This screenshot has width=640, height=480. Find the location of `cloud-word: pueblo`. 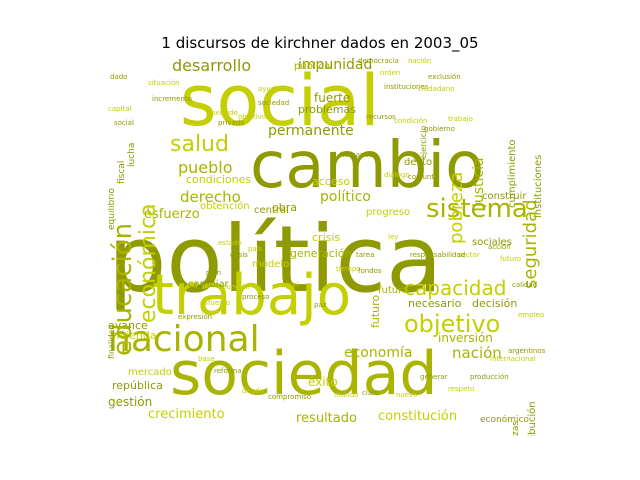

cloud-word: pueblo is located at coordinates (205, 167).